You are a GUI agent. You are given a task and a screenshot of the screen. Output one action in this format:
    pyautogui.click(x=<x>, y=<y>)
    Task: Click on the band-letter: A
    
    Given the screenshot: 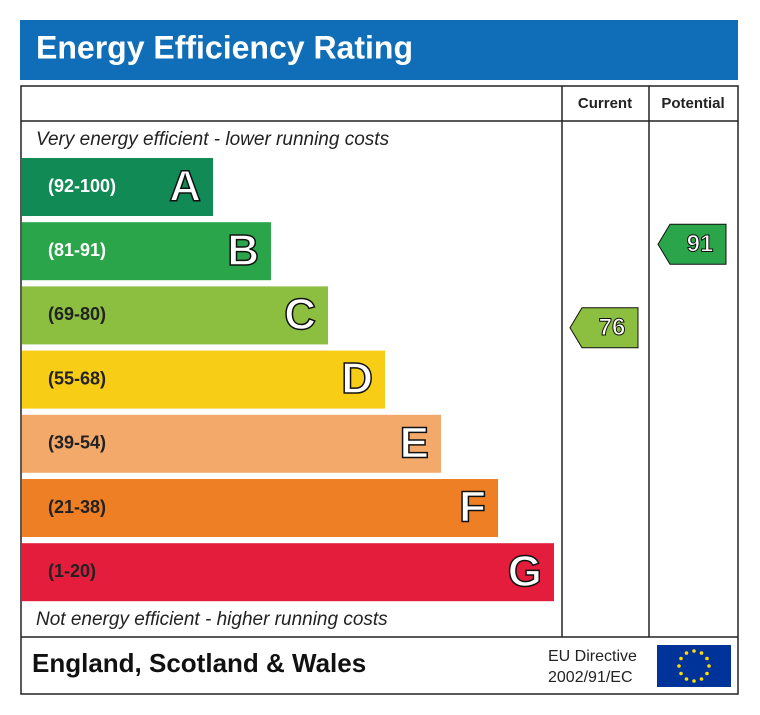 What is the action you would take?
    pyautogui.click(x=185, y=186)
    